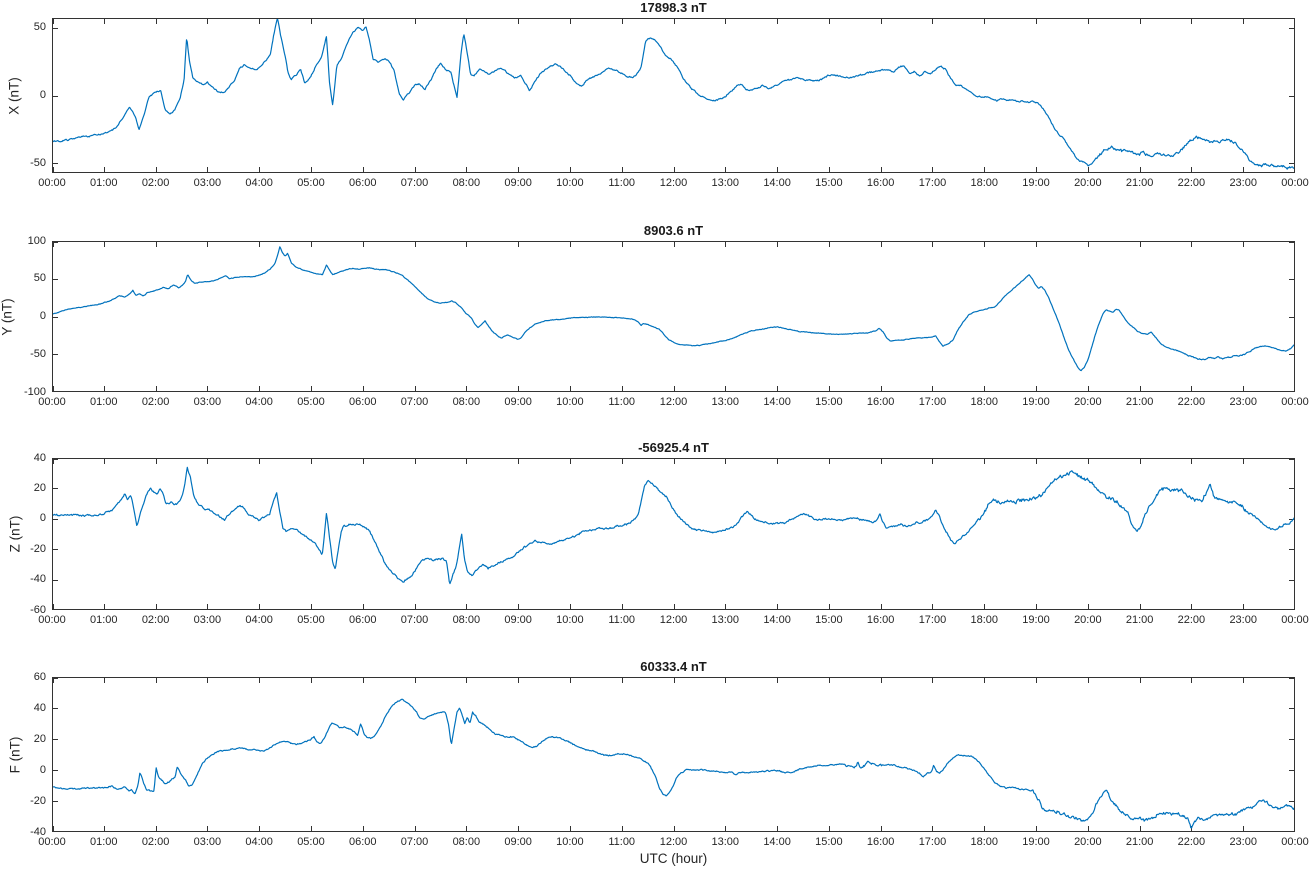  Describe the element at coordinates (362, 402) in the screenshot. I see `x-tick-label: 06:00` at that location.